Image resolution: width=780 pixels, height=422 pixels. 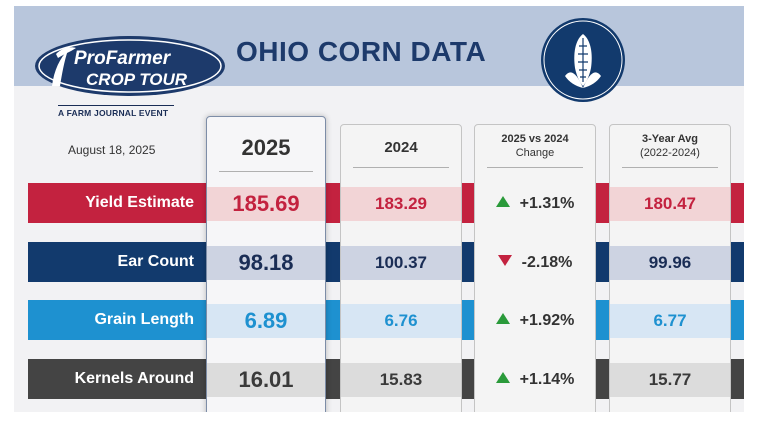 I want to click on tagline-rule, so click(x=116, y=105).